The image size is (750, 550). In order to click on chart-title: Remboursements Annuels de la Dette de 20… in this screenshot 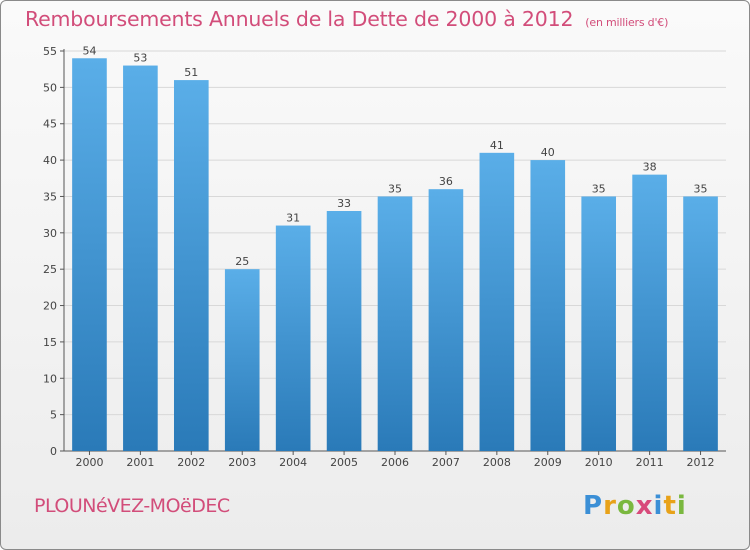, I will do `click(346, 19)`.